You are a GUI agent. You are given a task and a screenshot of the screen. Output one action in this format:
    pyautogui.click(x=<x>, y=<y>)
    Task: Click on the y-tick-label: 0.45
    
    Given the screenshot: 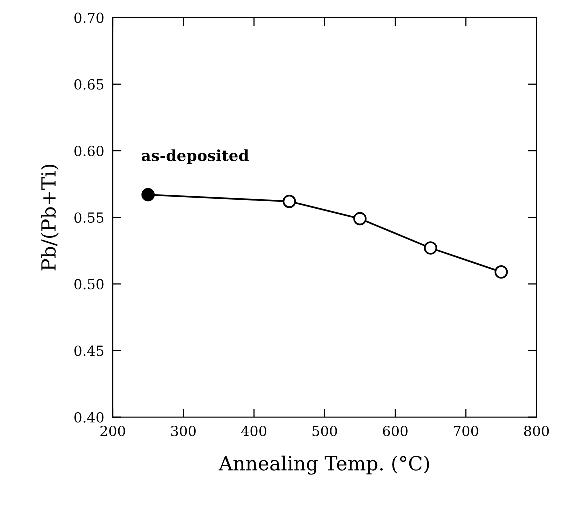 What is the action you would take?
    pyautogui.click(x=89, y=351)
    